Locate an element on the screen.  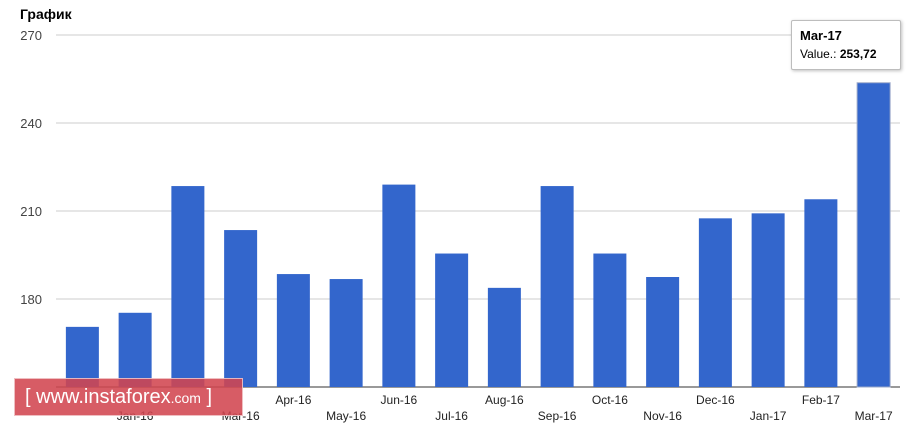
x-tick-label: Jun-16 is located at coordinates (399, 400).